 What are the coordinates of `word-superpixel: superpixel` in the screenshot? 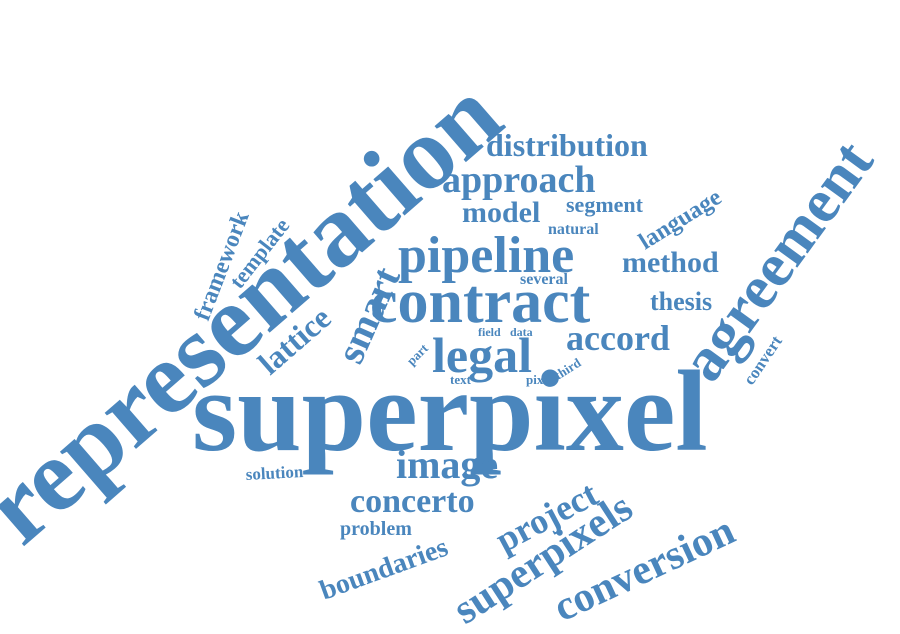 It's located at (450, 412).